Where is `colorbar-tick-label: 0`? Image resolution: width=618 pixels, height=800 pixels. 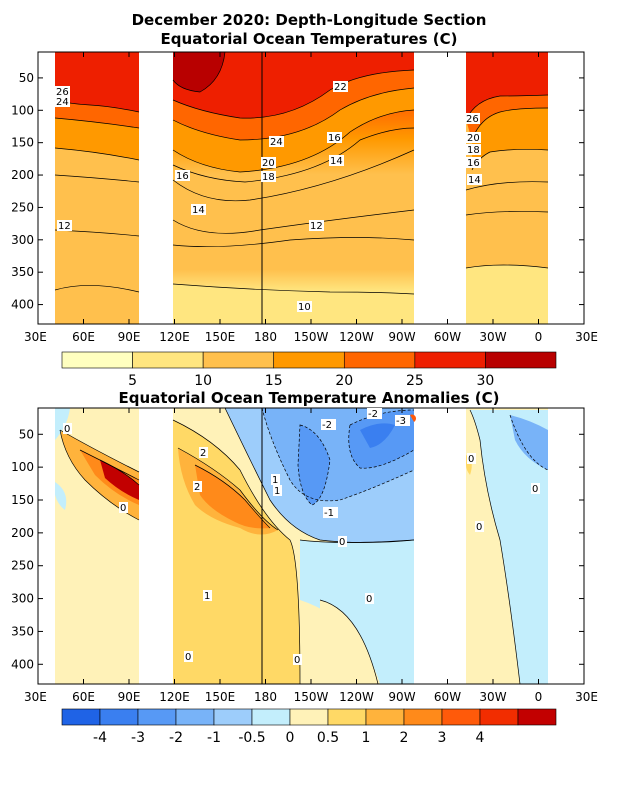
colorbar-tick-label: 0 is located at coordinates (290, 738).